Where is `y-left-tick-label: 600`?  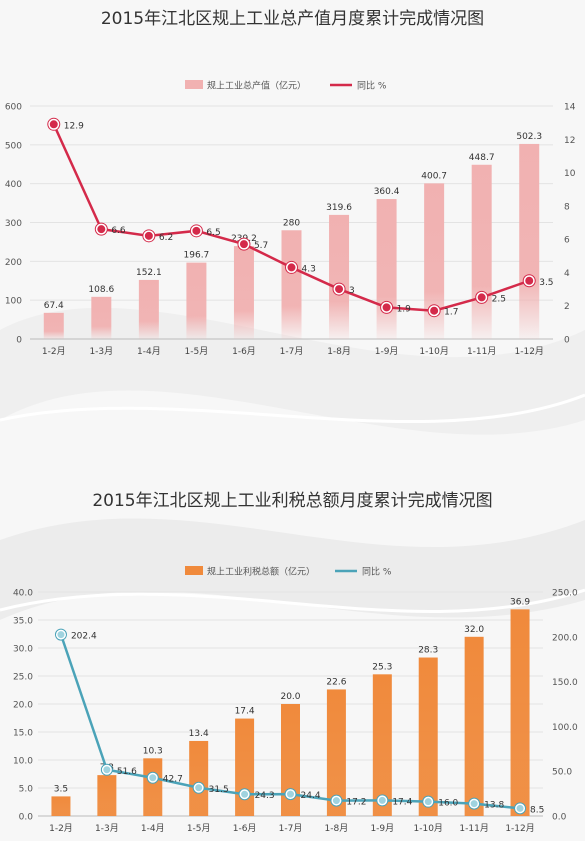 y-left-tick-label: 600 is located at coordinates (13, 108).